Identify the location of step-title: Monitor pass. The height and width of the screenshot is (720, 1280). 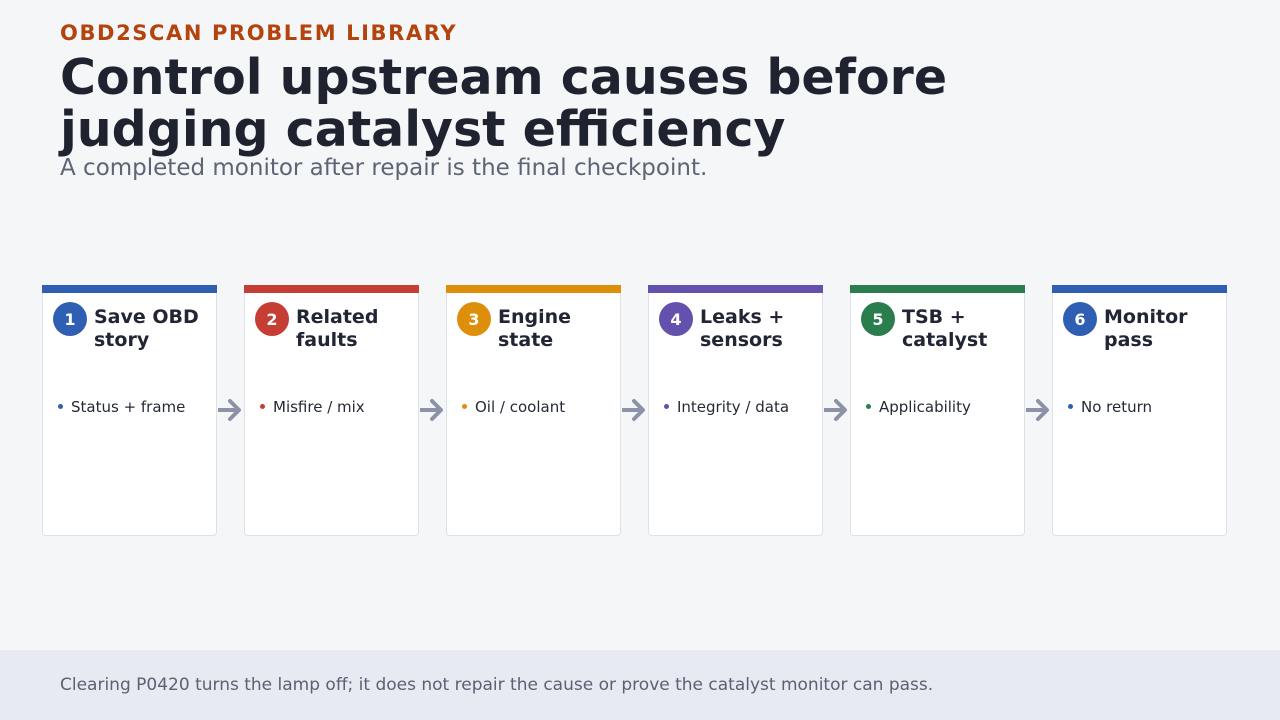
(1146, 328).